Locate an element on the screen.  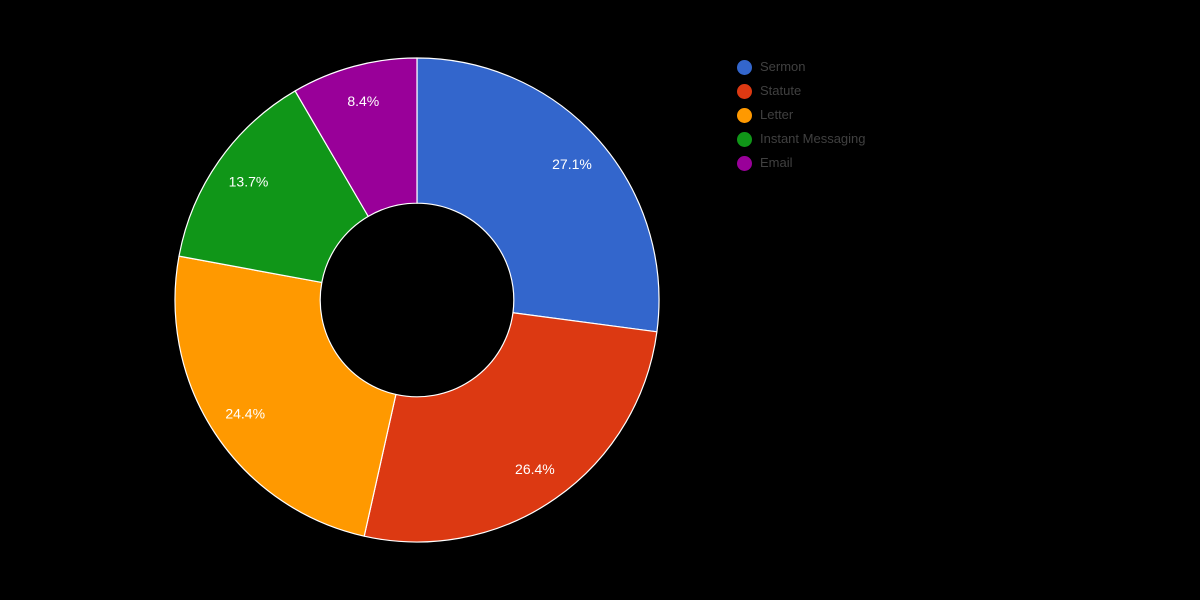
pie-slice-instant-messaging is located at coordinates (273, 187).